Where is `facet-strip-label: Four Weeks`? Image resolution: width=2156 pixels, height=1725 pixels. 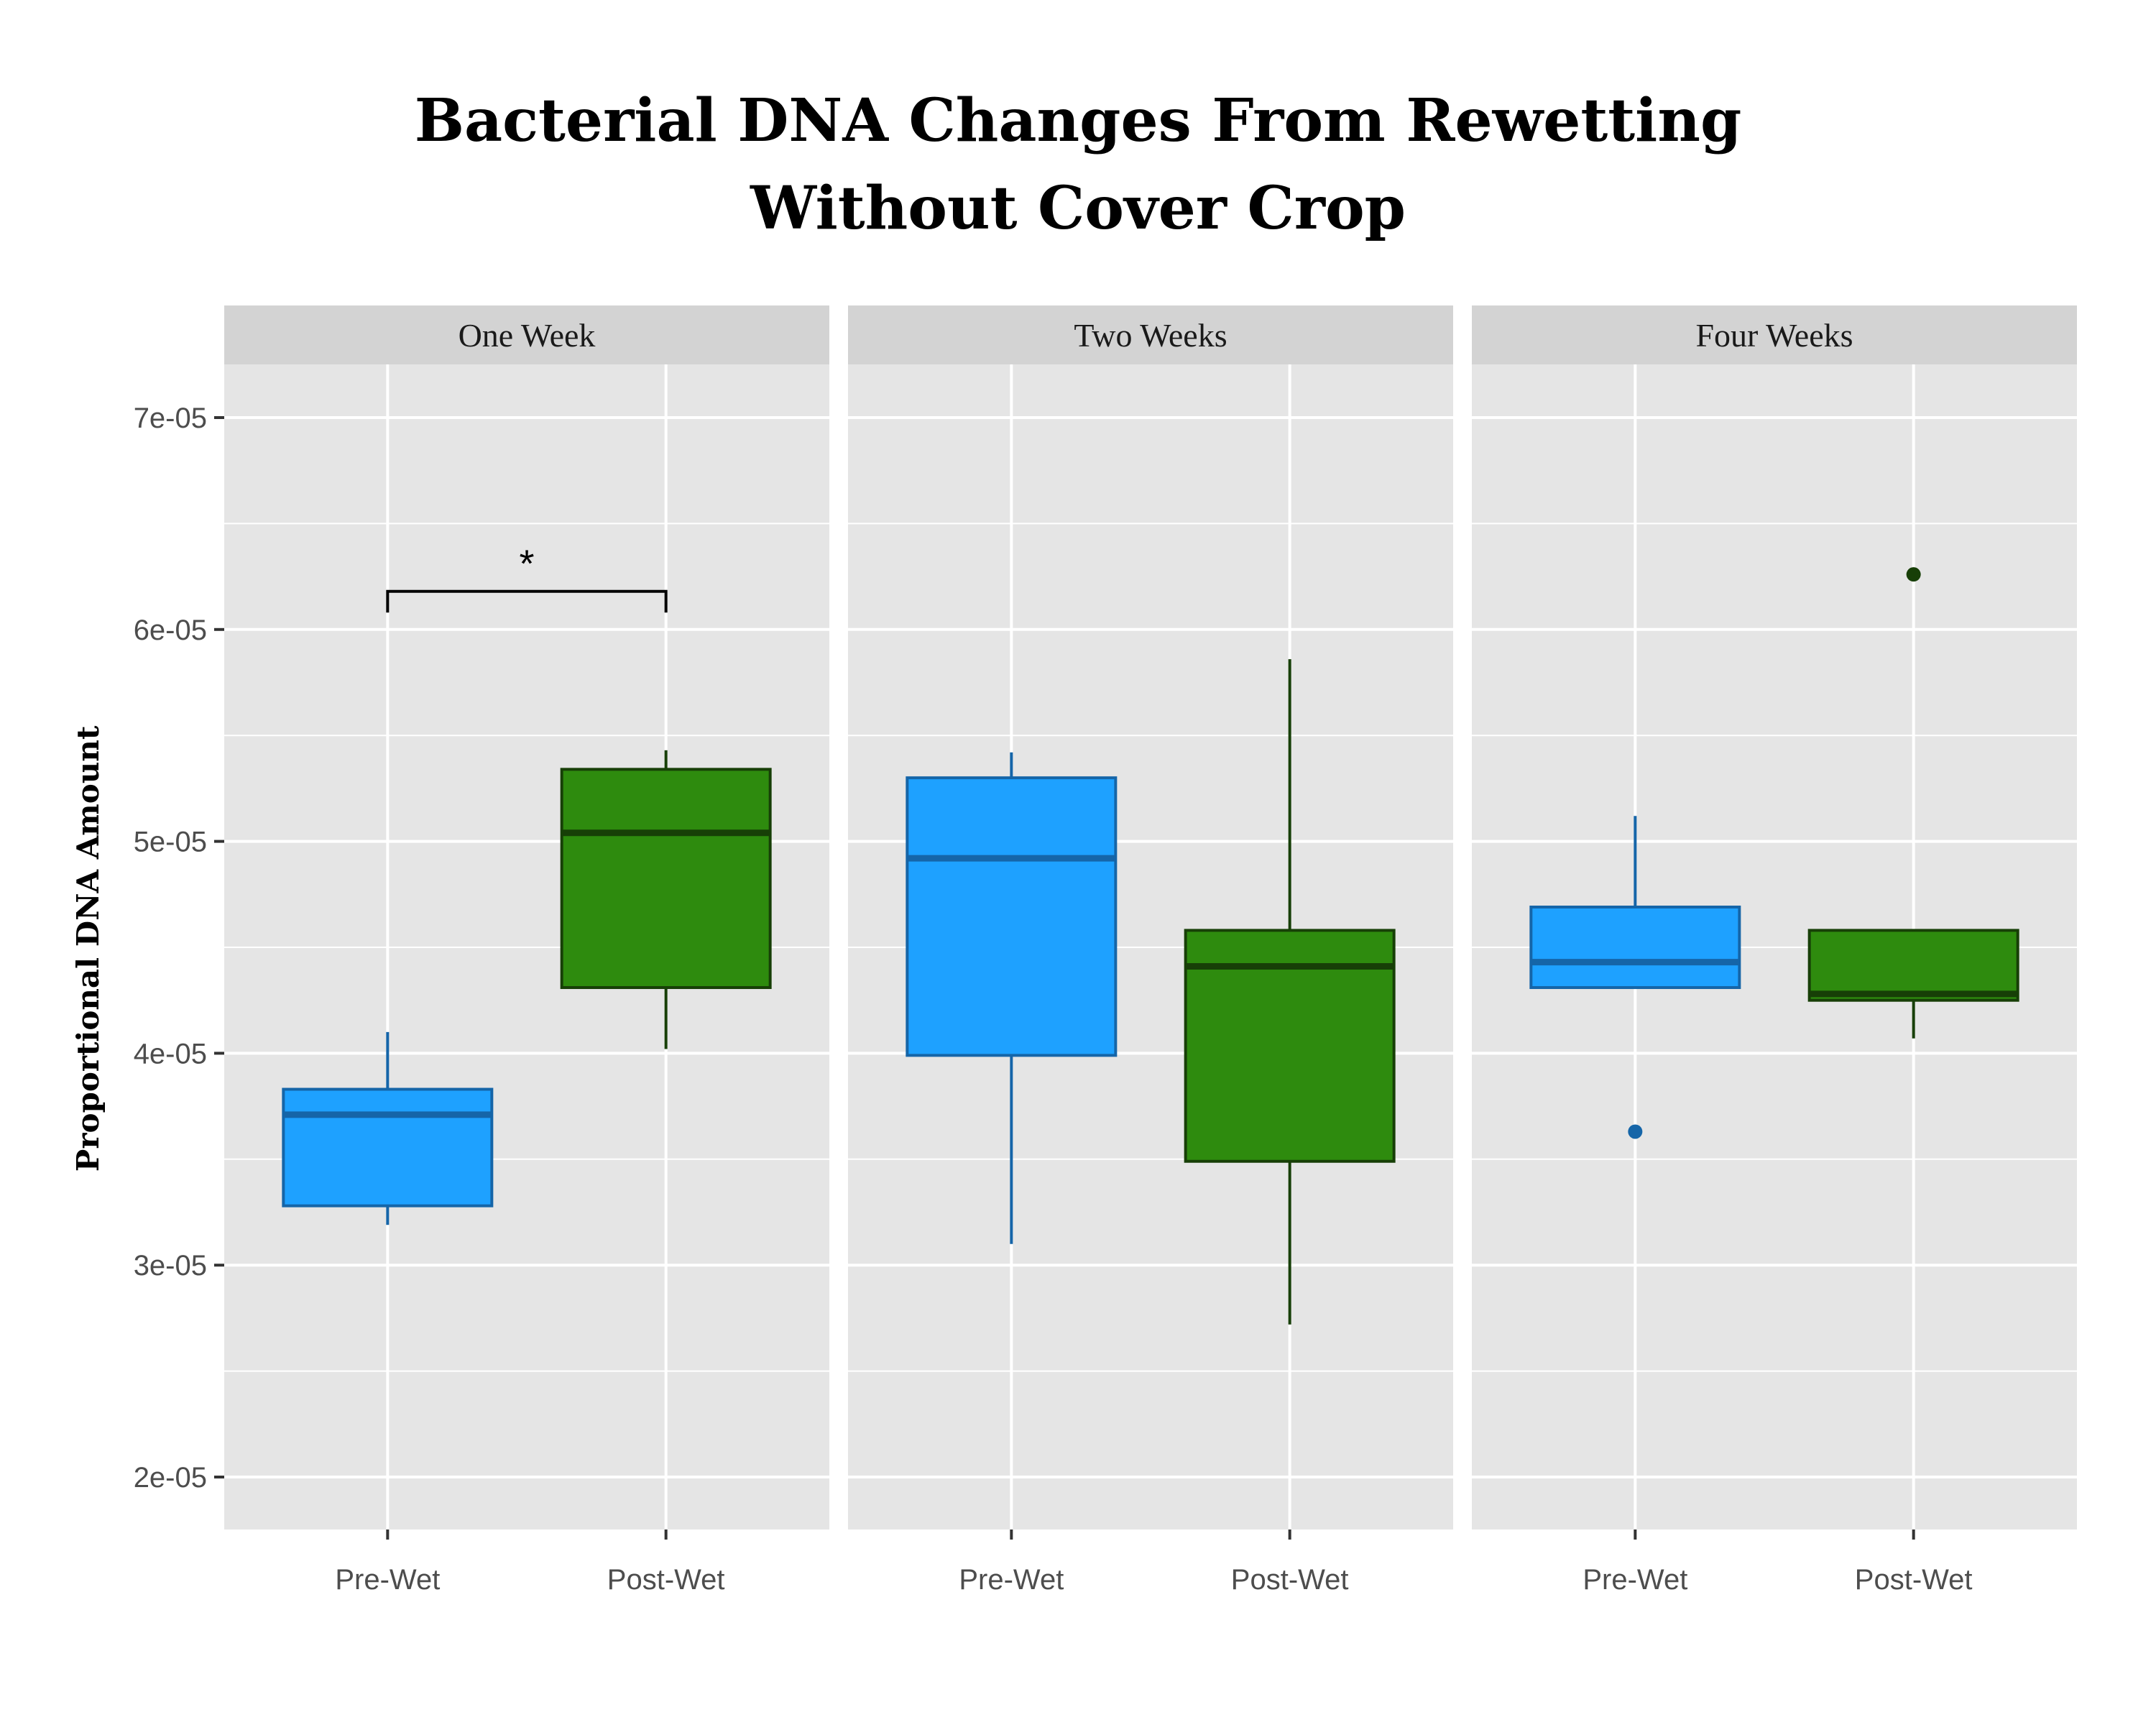 facet-strip-label: Four Weeks is located at coordinates (1774, 335).